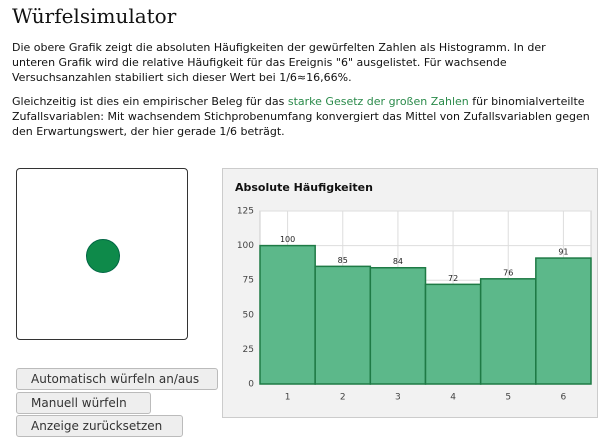  I want to click on value-label: 72, so click(453, 278).